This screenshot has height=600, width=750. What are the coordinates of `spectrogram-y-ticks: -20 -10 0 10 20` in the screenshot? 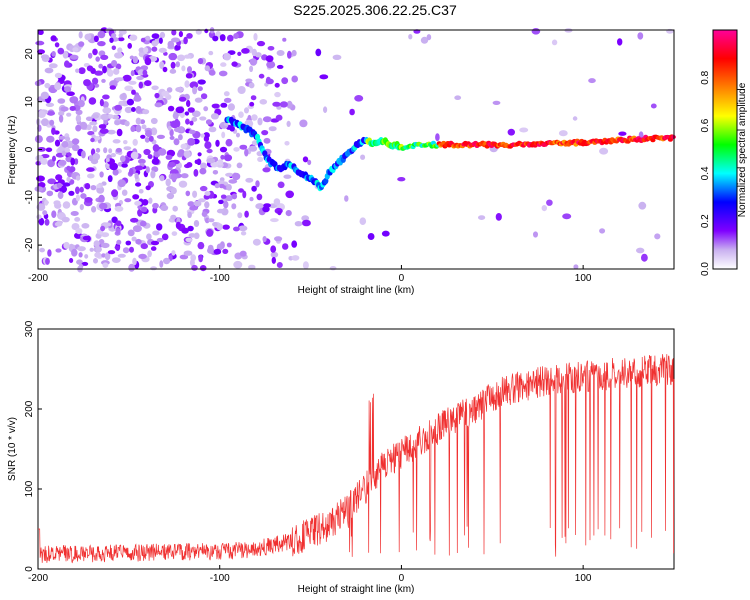 It's located at (33, 150).